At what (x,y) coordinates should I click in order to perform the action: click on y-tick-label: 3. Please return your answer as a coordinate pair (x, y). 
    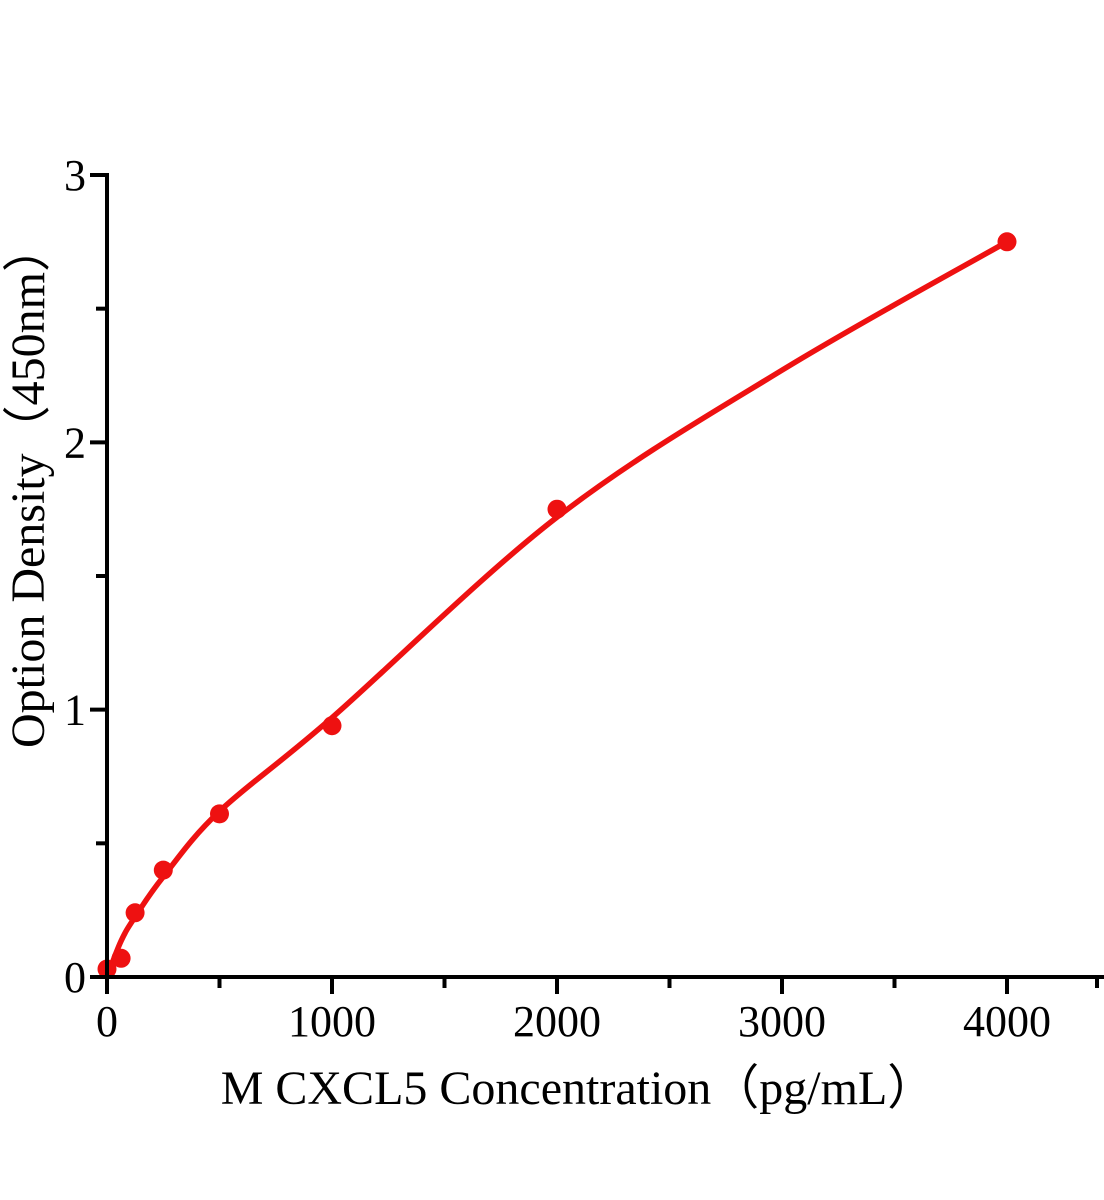
    Looking at the image, I should click on (75, 175).